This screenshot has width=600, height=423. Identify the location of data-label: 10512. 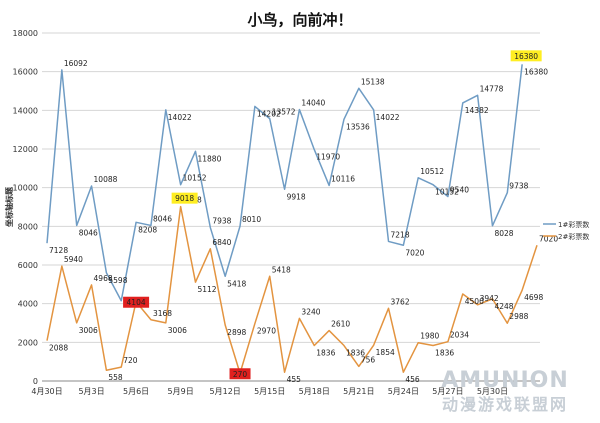
(432, 171).